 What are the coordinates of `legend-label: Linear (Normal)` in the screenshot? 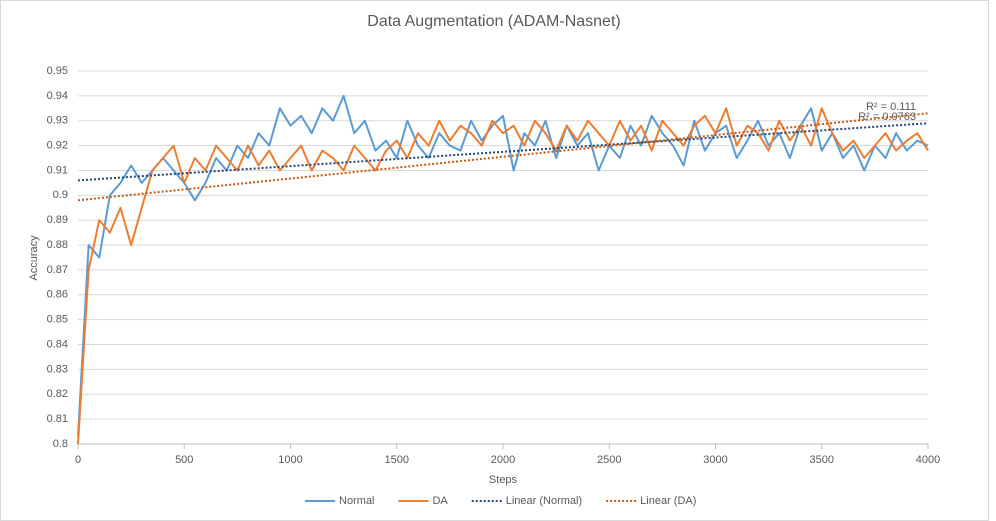 It's located at (544, 501).